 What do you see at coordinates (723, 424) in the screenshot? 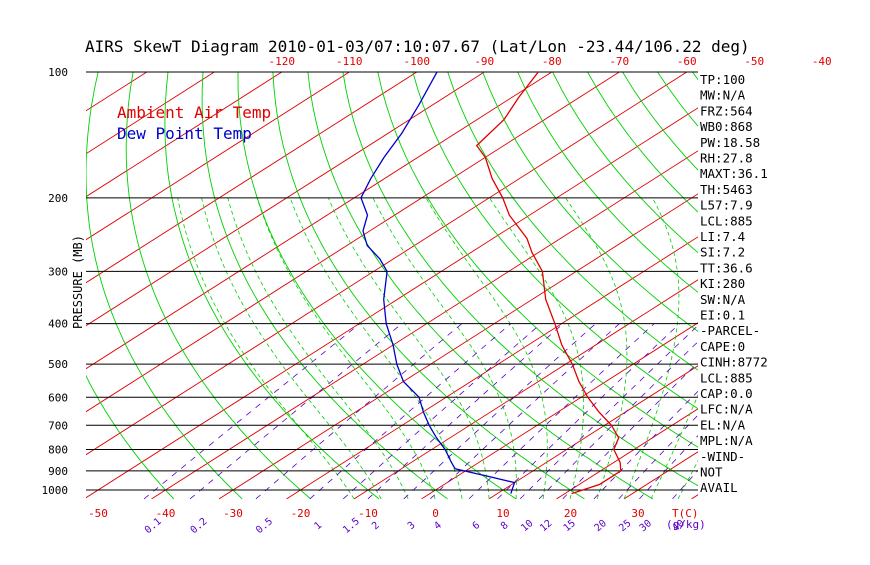
I see `index-value: EL:N/A` at bounding box center [723, 424].